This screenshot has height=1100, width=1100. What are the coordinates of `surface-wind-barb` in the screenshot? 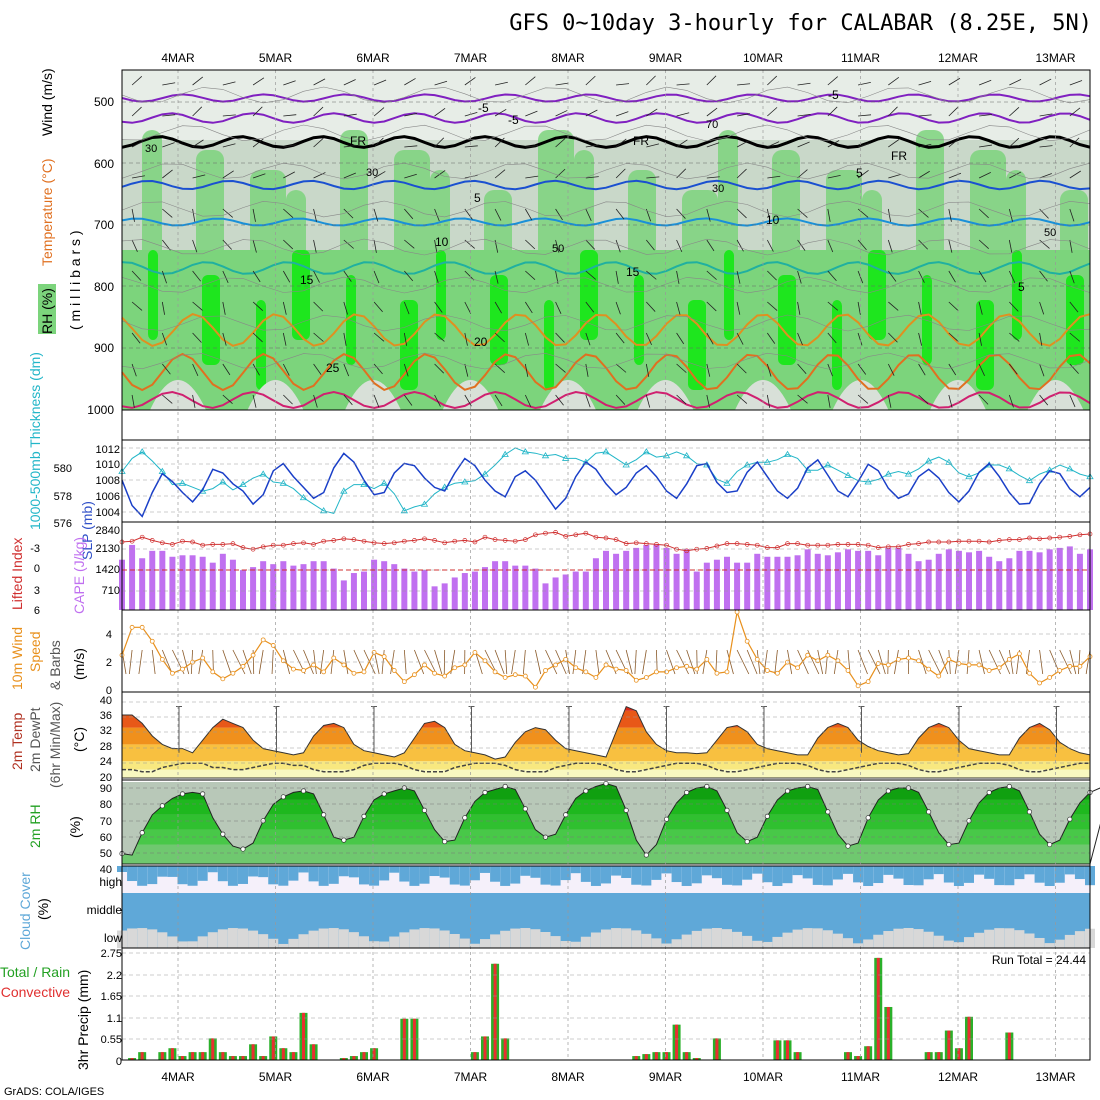 It's located at (862, 662).